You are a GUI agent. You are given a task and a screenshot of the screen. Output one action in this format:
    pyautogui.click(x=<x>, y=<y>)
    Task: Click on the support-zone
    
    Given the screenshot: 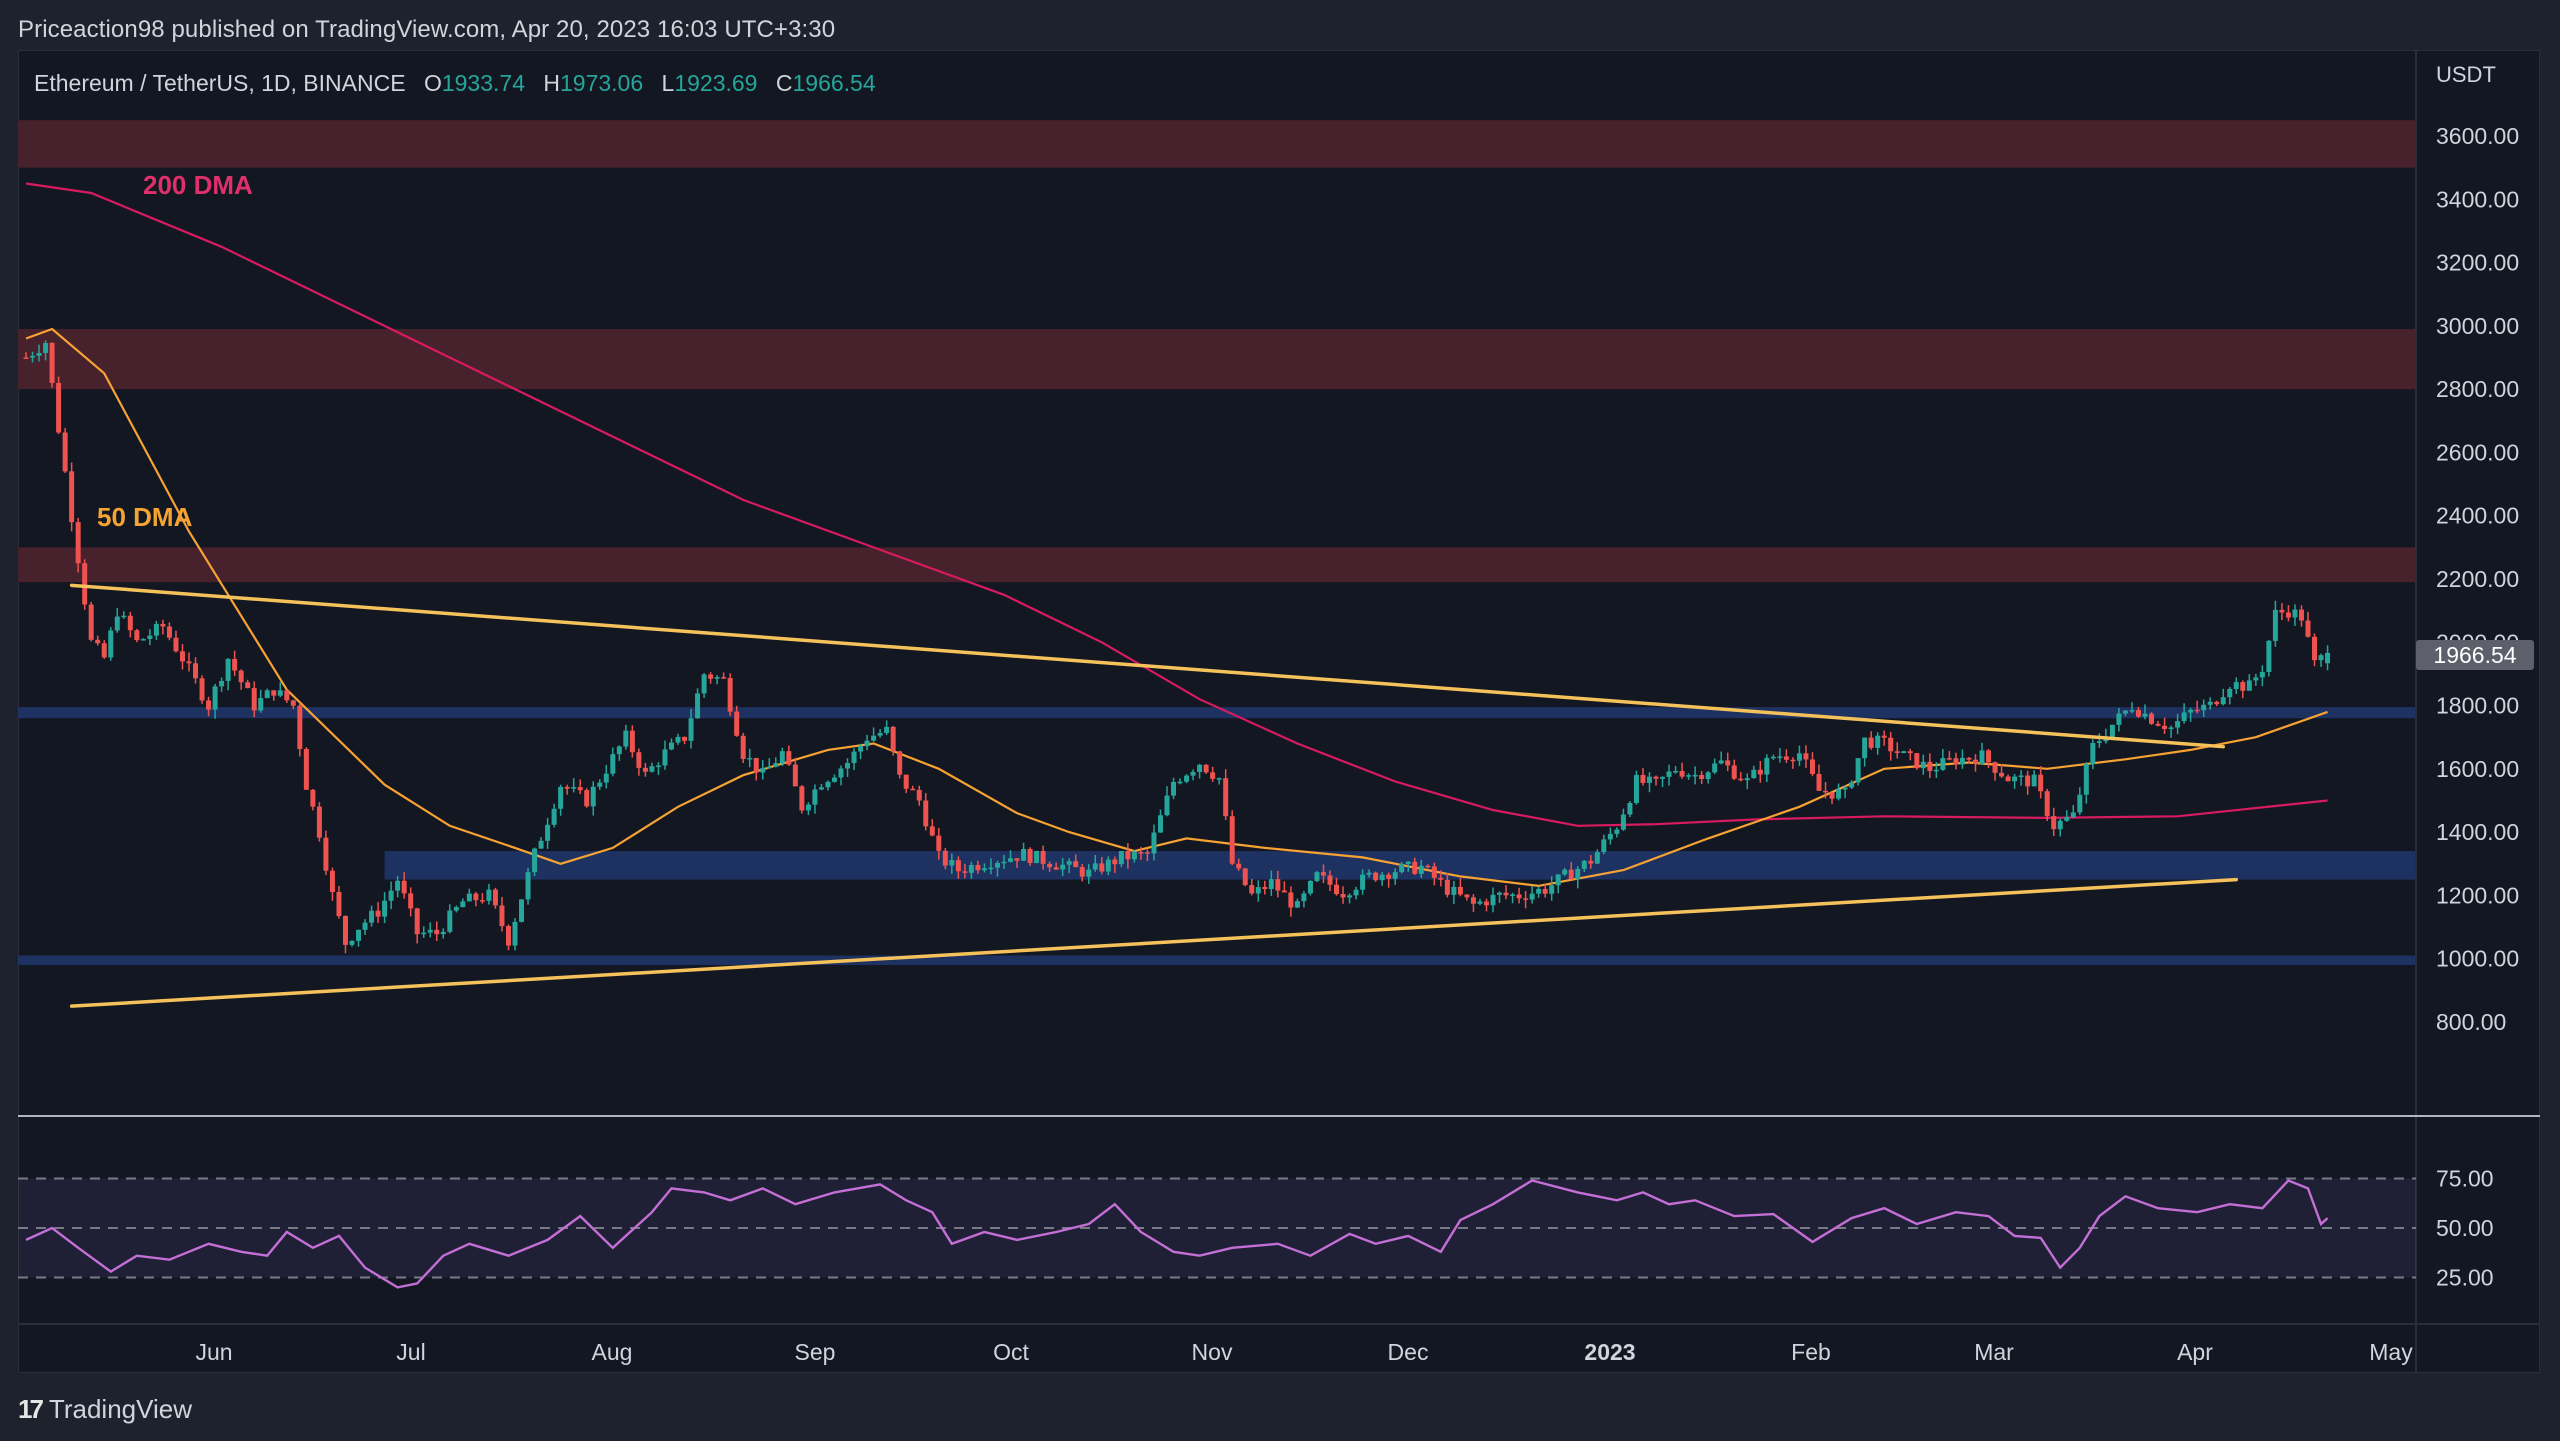 What is the action you would take?
    pyautogui.click(x=1217, y=713)
    